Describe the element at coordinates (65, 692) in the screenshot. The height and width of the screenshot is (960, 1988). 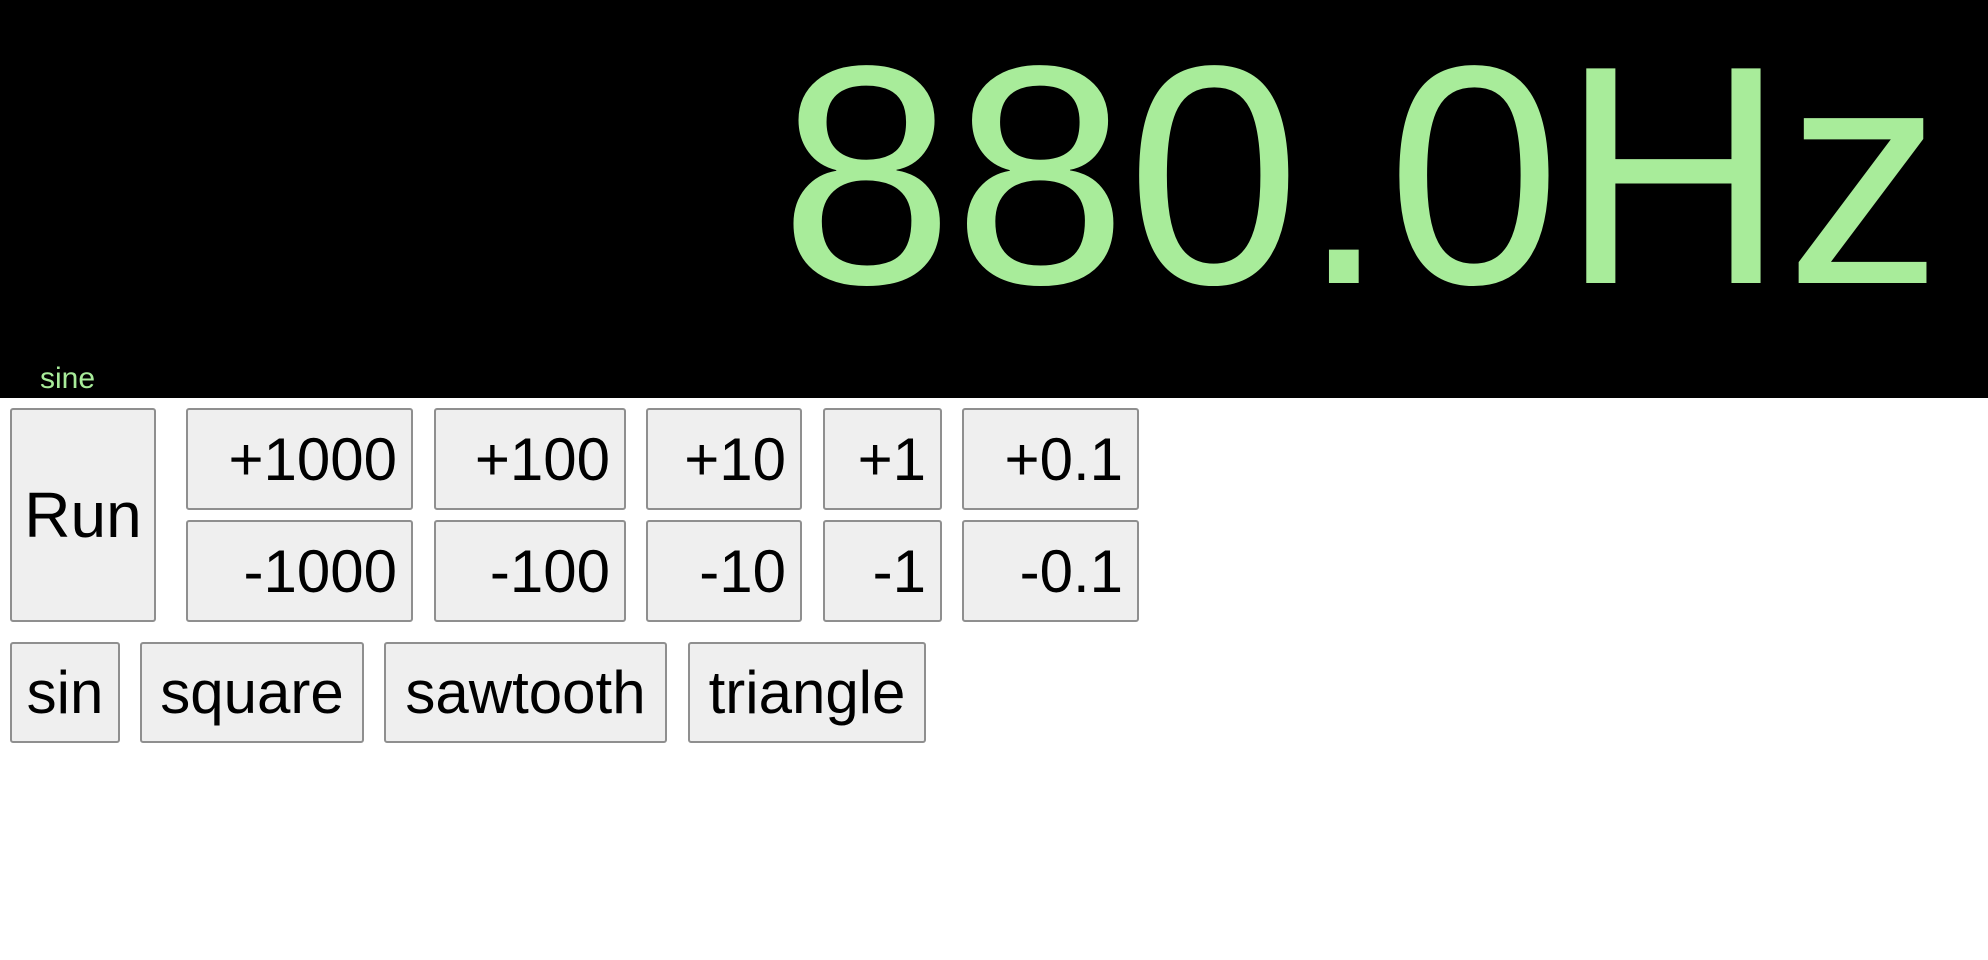
I see `waveform-sin-button: sin` at that location.